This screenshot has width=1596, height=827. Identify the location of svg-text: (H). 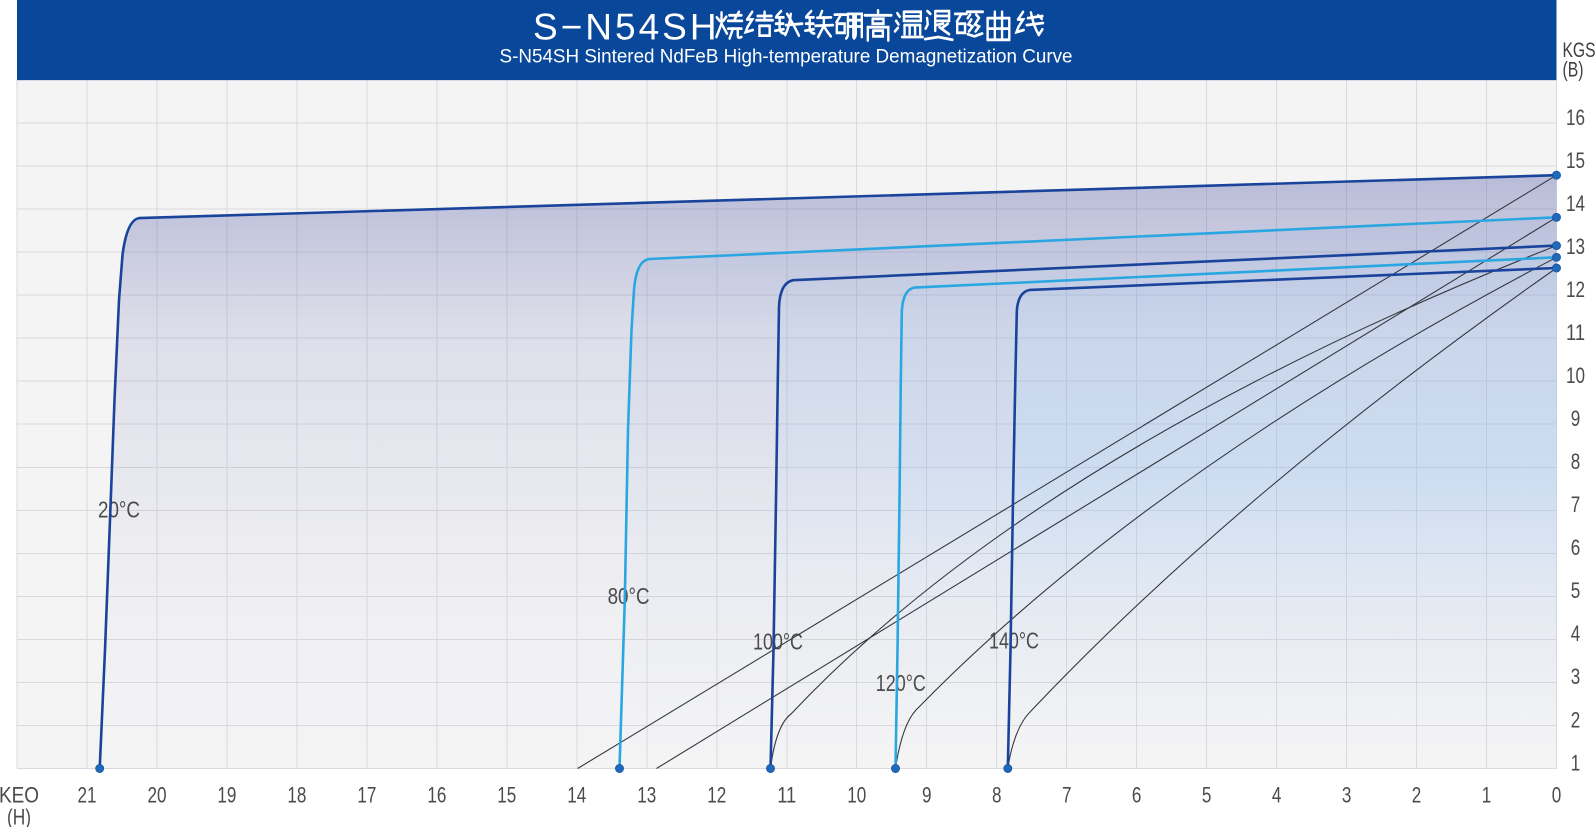
(19, 816).